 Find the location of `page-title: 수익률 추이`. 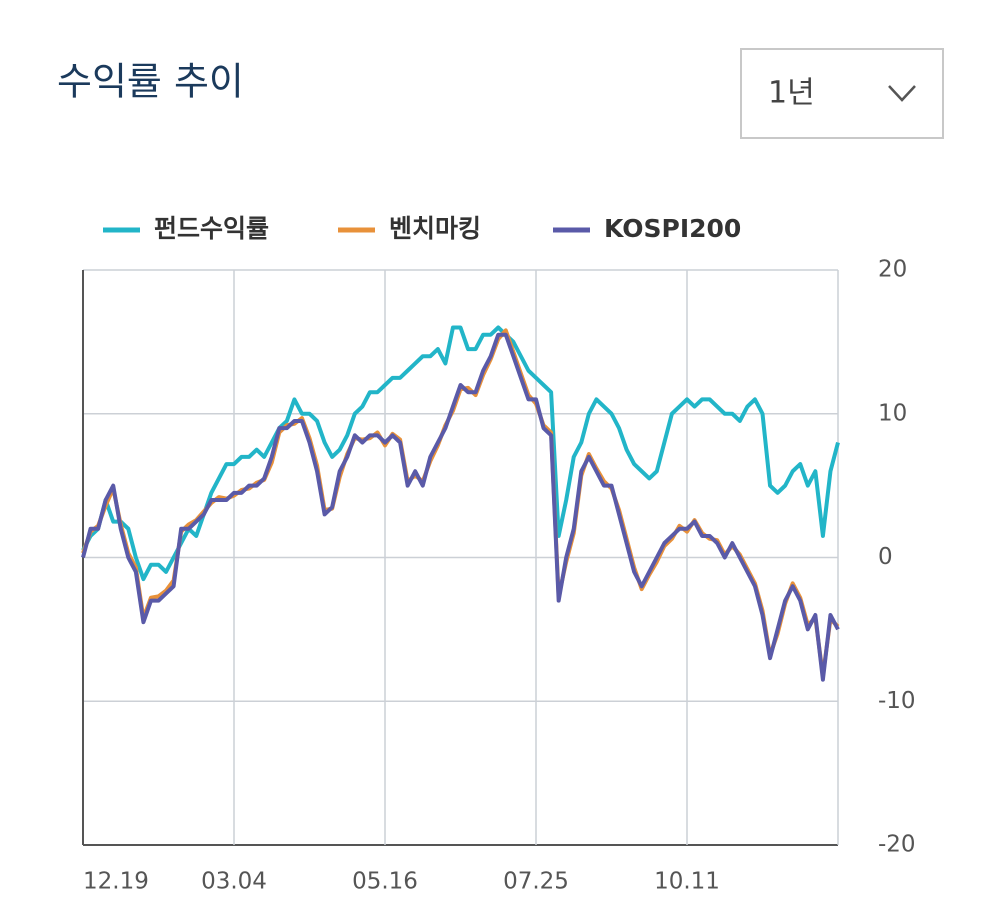

page-title: 수익률 추이 is located at coordinates (150, 82).